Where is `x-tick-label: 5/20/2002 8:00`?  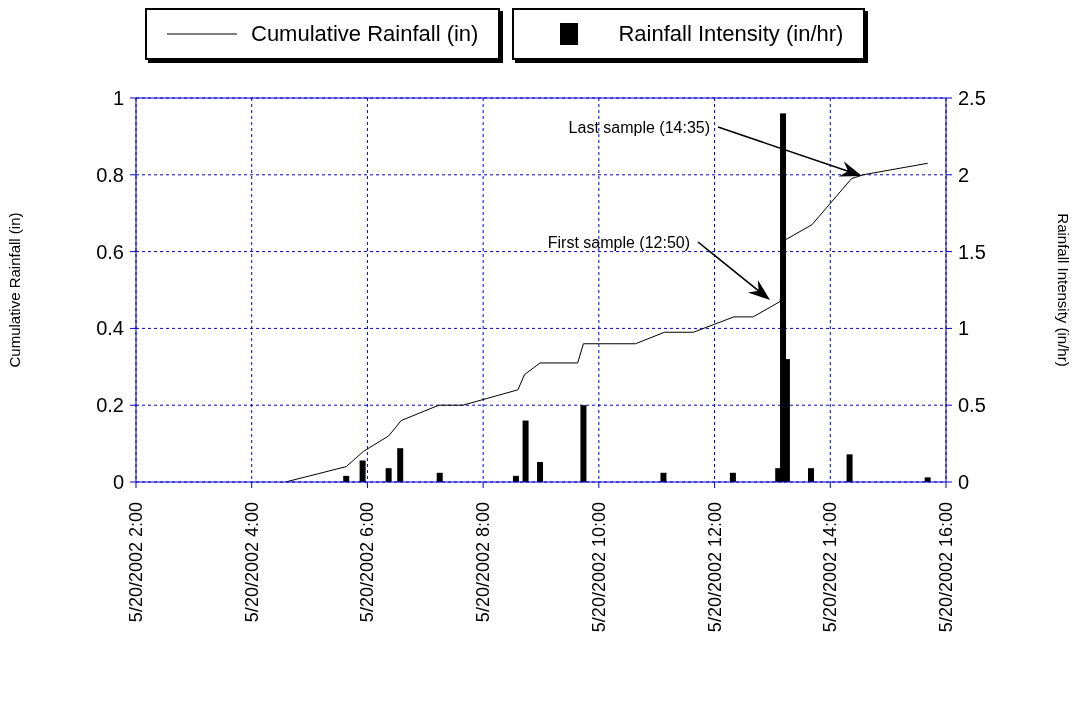
x-tick-label: 5/20/2002 8:00 is located at coordinates (483, 562).